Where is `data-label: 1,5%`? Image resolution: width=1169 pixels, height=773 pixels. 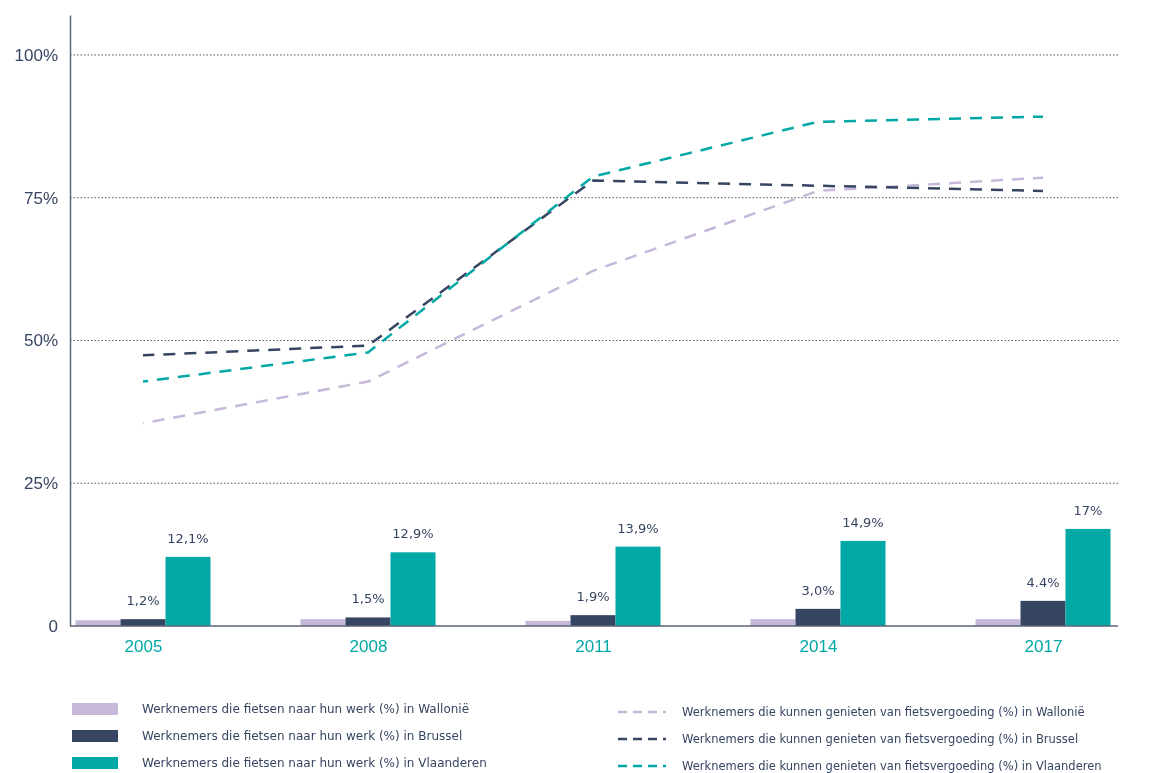
data-label: 1,5% is located at coordinates (368, 599).